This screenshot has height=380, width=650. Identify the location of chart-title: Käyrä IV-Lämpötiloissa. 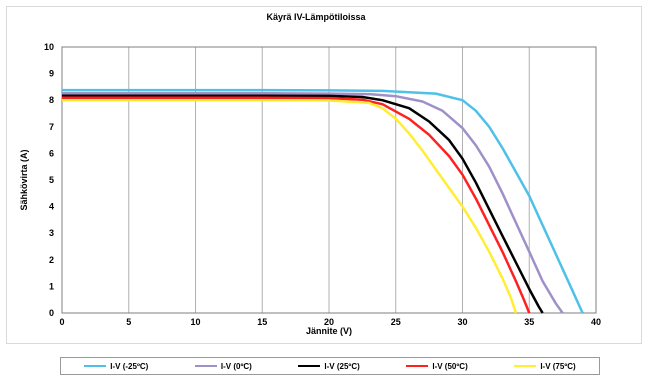
(316, 17).